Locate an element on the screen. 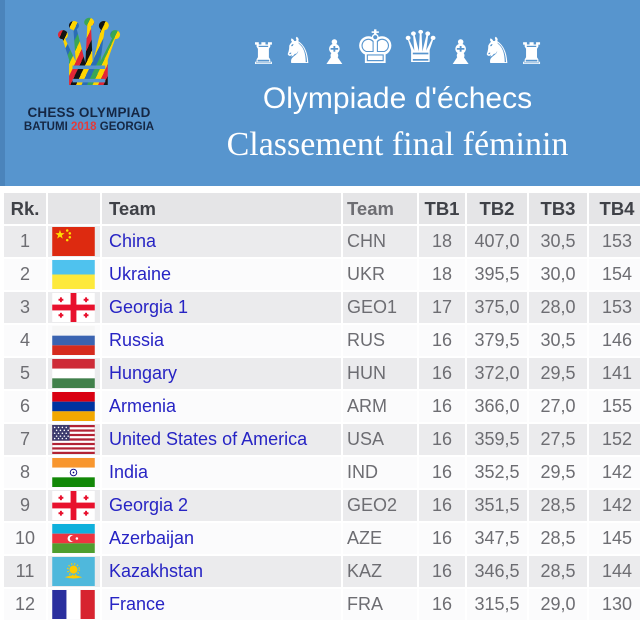  tb4-cell: 152 is located at coordinates (614, 439).